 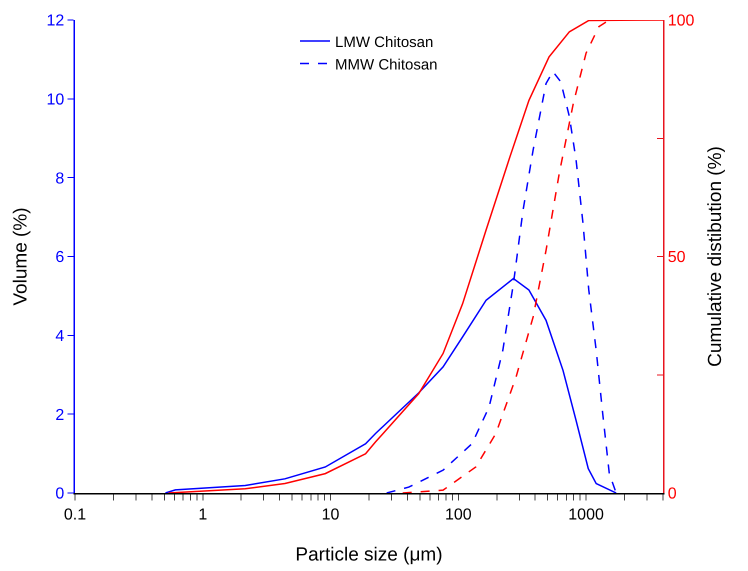 What do you see at coordinates (715, 256) in the screenshot?
I see `y2-axis-title: Cumulative distibution (%)` at bounding box center [715, 256].